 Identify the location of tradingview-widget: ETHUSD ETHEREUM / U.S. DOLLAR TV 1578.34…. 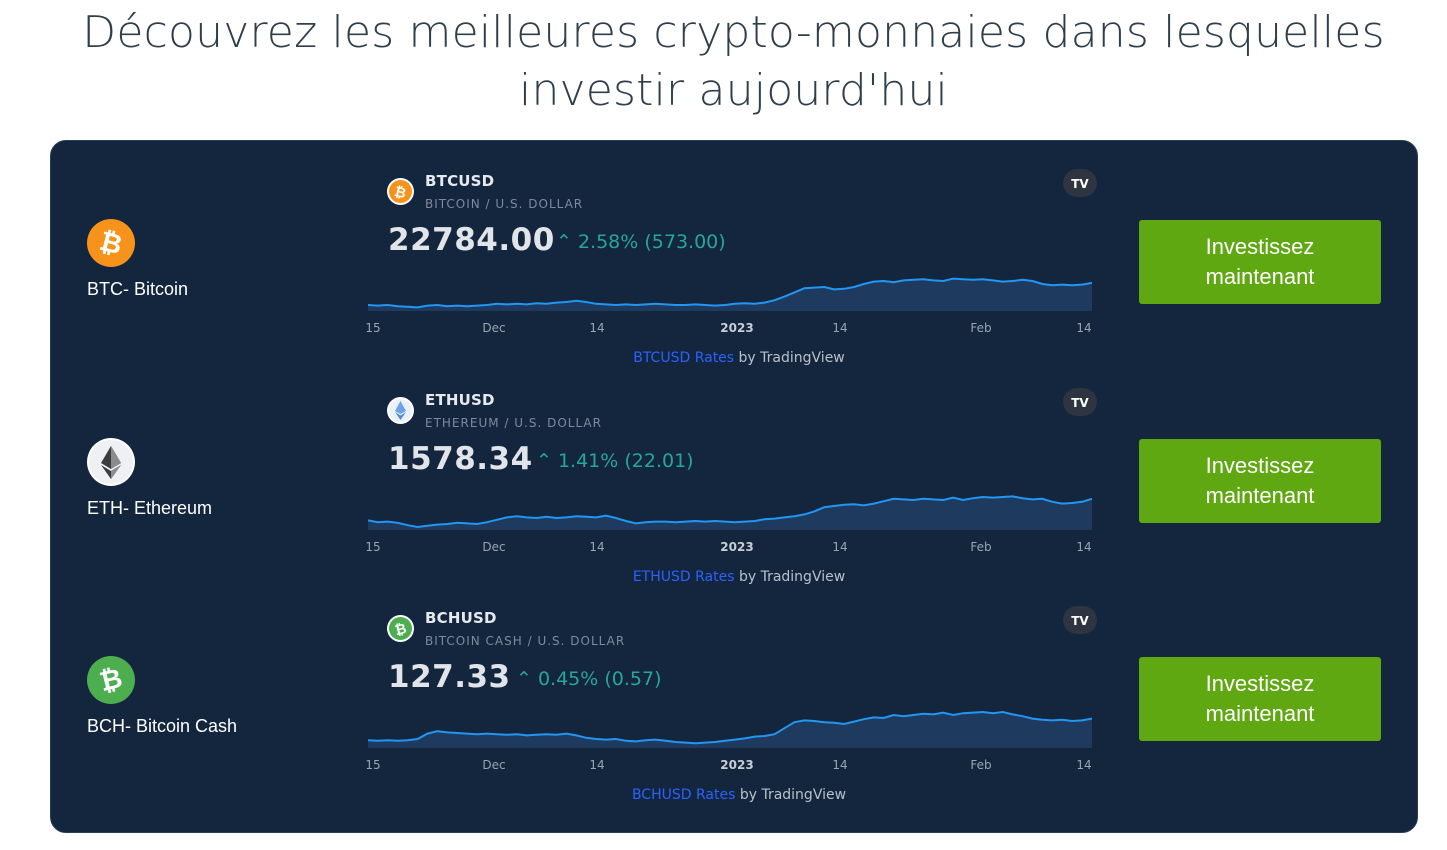
(732, 472).